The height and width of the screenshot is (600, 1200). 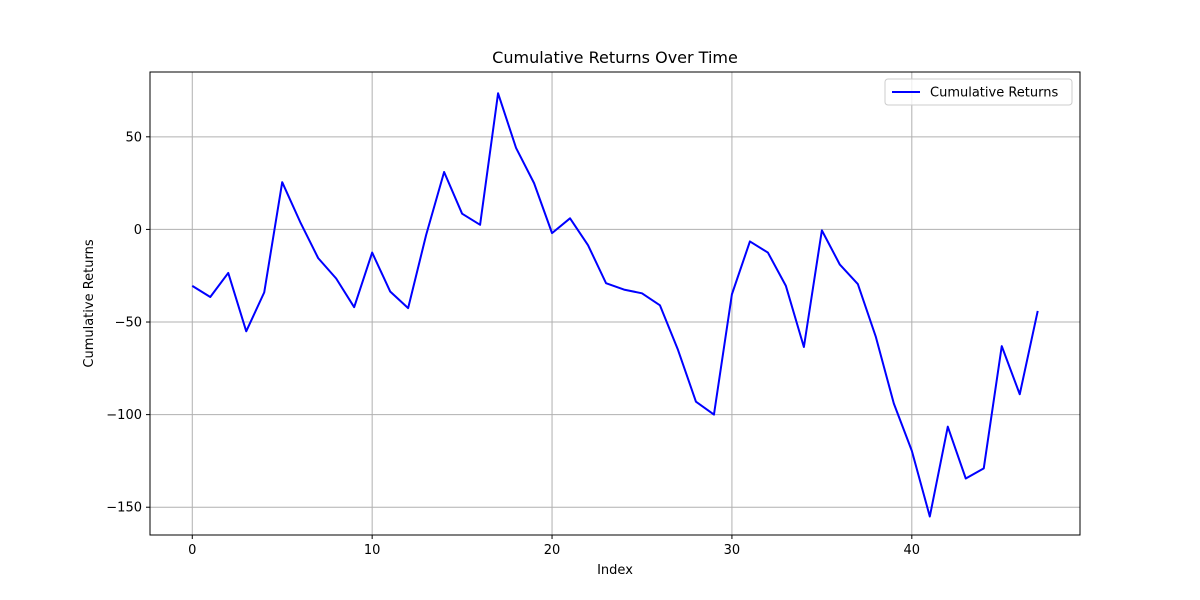 I want to click on x-tick-label: 0, so click(x=192, y=550).